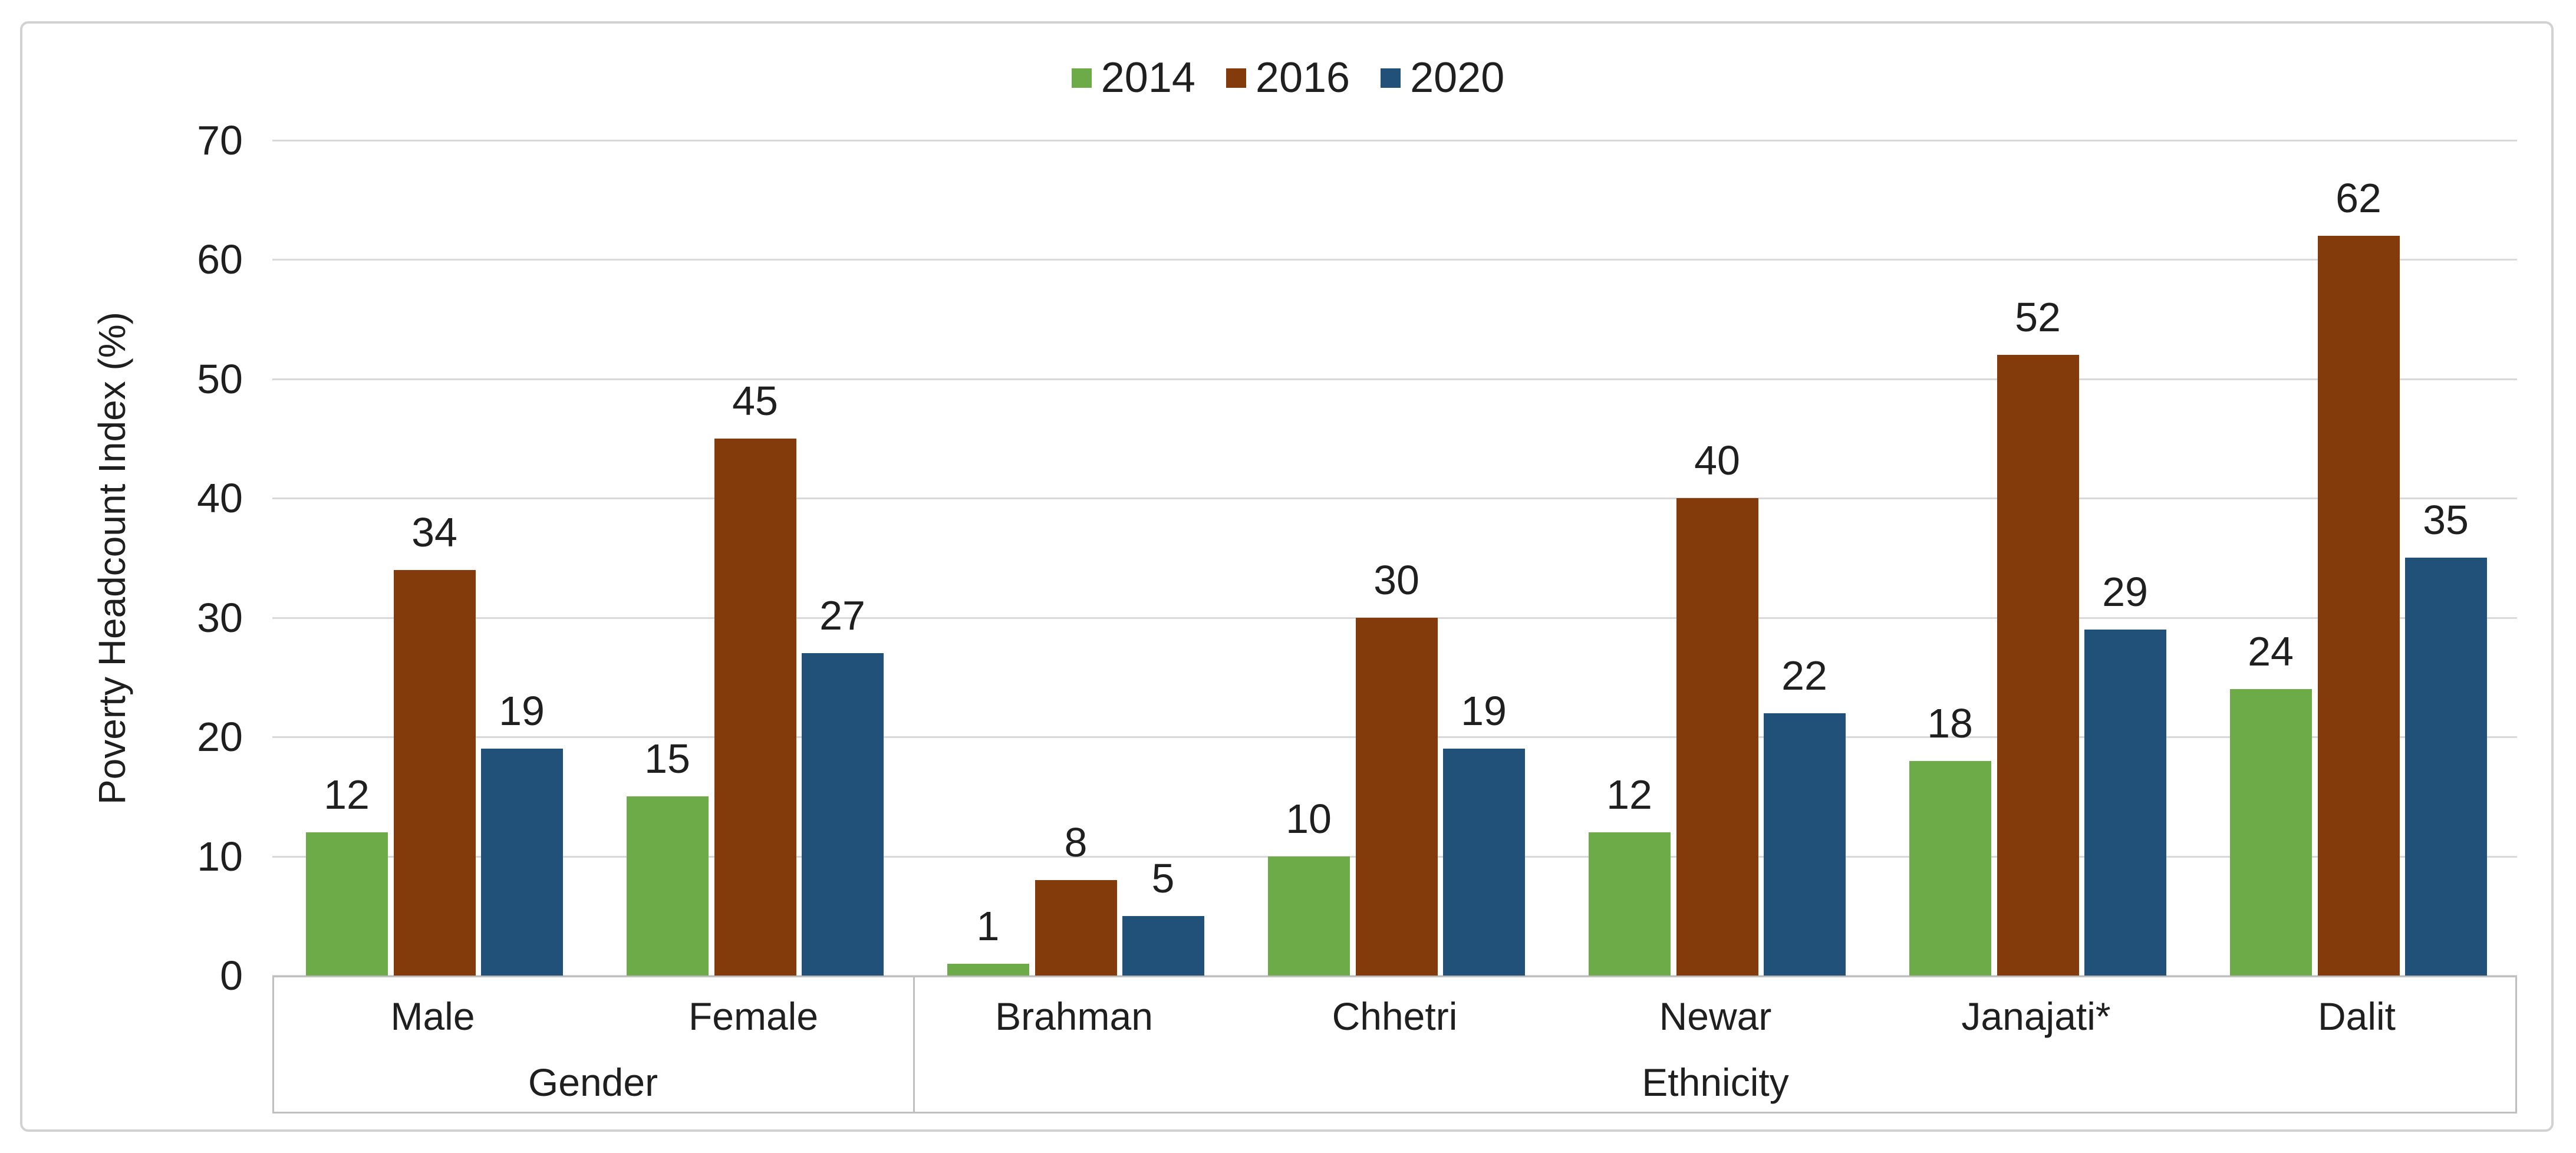 This screenshot has width=2576, height=1153. I want to click on y-axis-tick-label: 70, so click(220, 140).